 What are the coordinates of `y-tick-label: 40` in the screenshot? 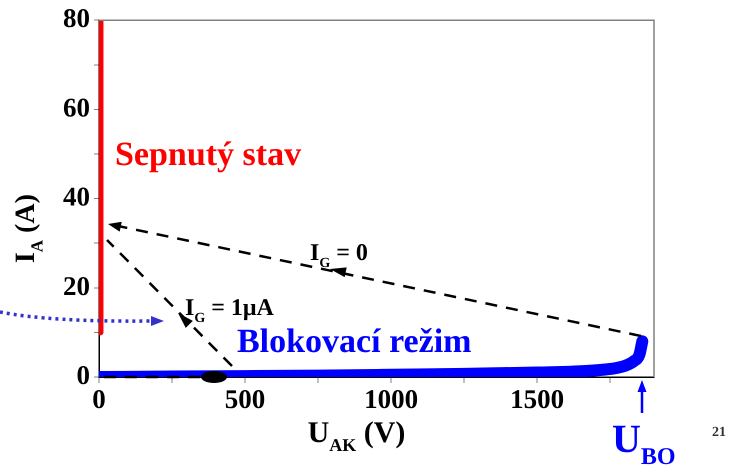 It's located at (76, 197).